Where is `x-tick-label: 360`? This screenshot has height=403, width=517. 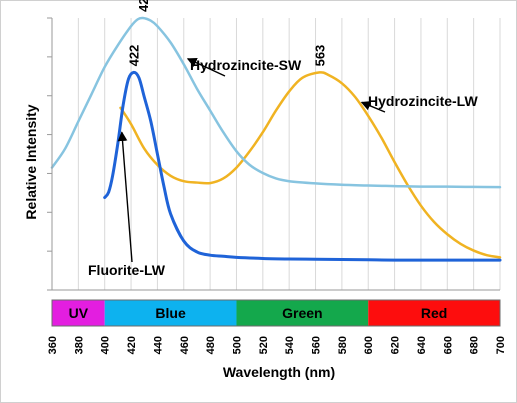
x-tick-label: 360 is located at coordinates (53, 345).